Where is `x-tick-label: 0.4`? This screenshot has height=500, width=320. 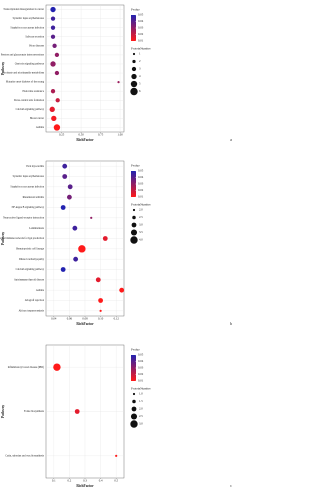 x-tick-label: 0.4 is located at coordinates (101, 481).